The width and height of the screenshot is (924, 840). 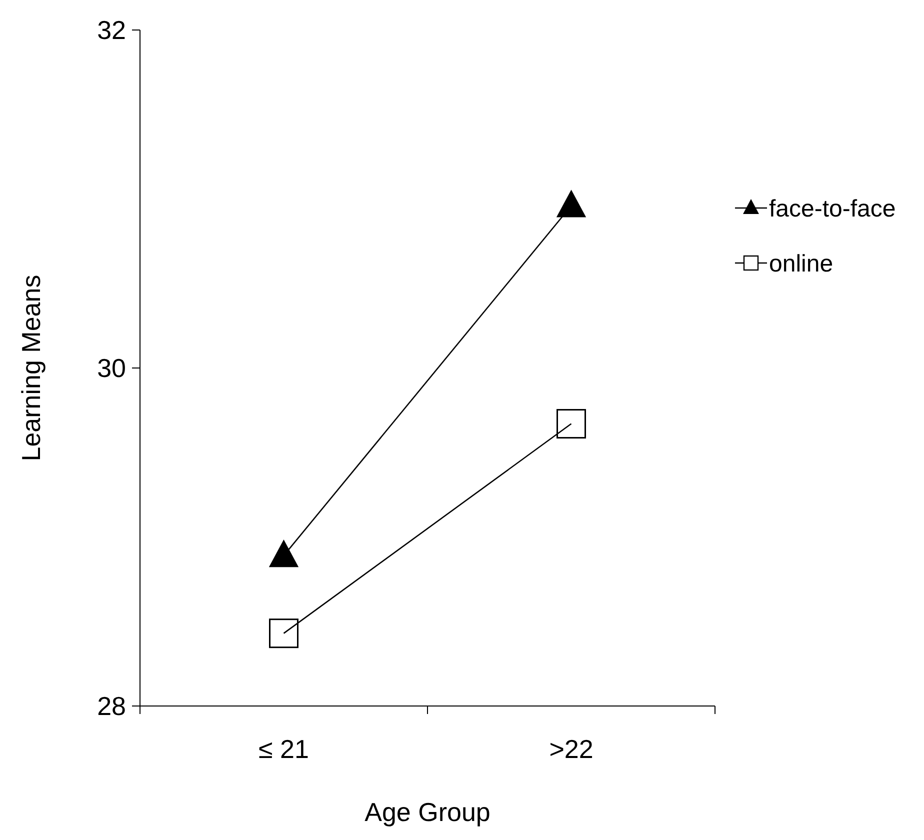 What do you see at coordinates (427, 812) in the screenshot?
I see `x-axis-title: Age Group` at bounding box center [427, 812].